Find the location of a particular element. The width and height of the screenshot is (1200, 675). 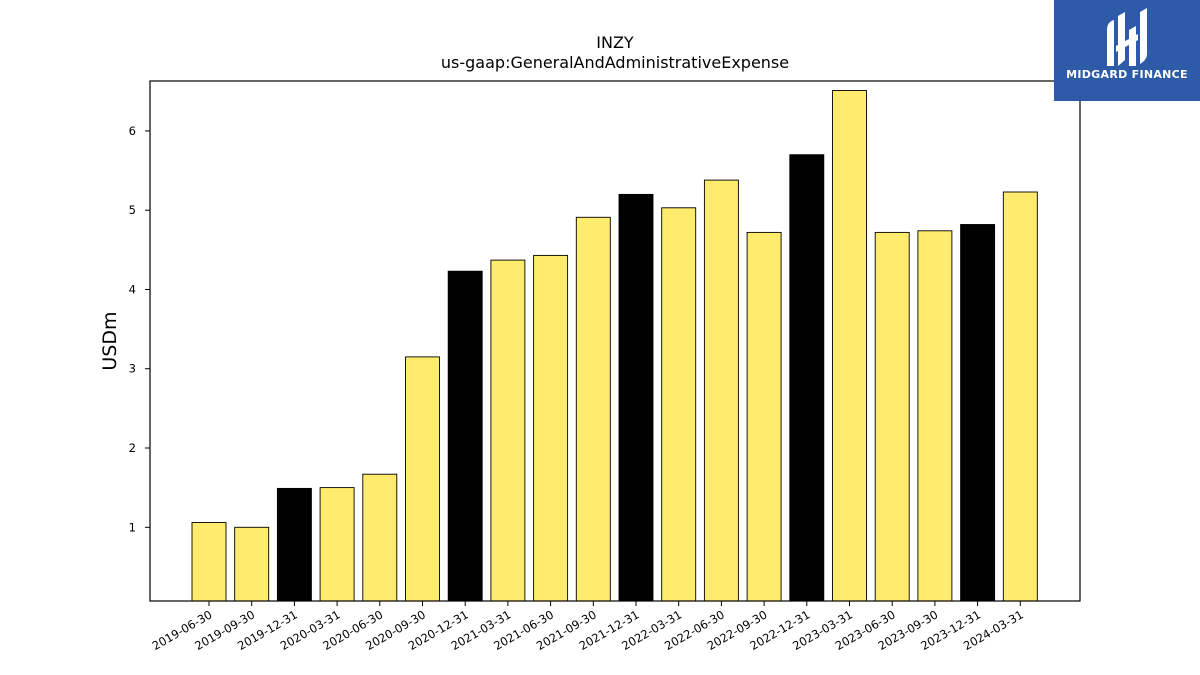

y-tick-label: 5 is located at coordinates (132, 210).